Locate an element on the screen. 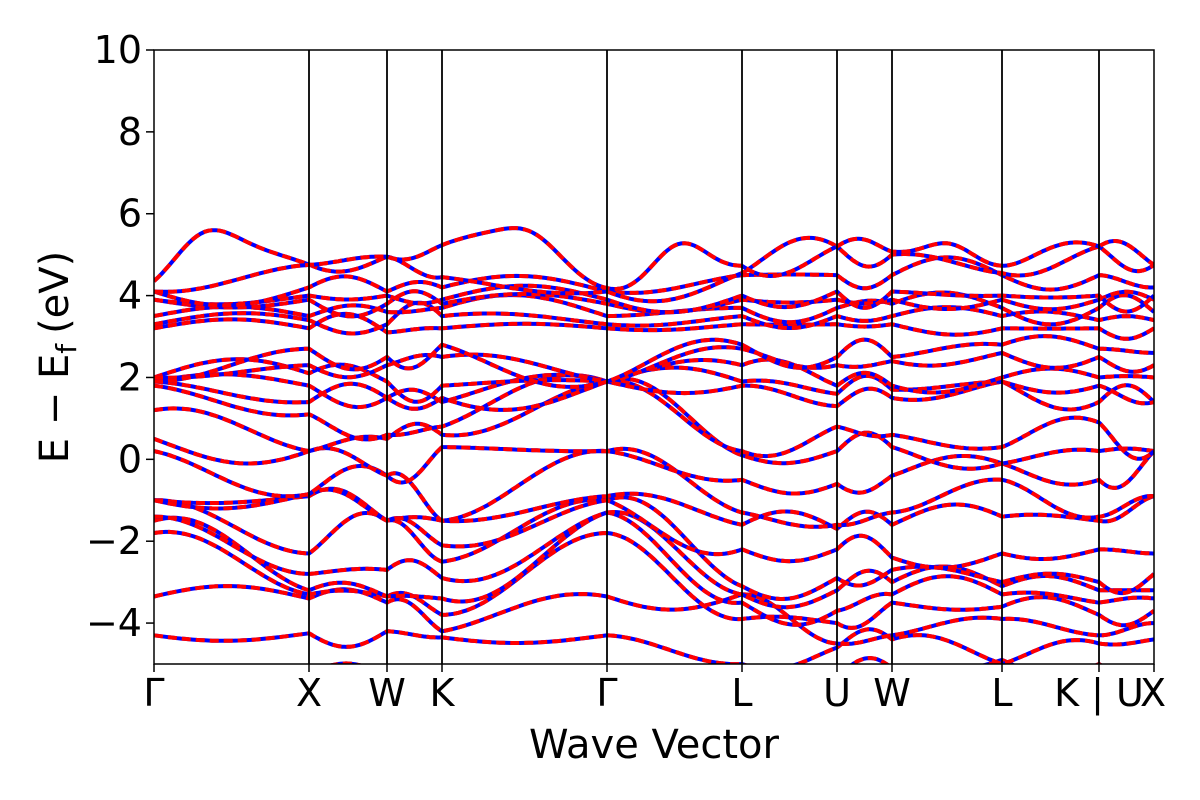  x-axis-label: Wave Vector is located at coordinates (654, 745).